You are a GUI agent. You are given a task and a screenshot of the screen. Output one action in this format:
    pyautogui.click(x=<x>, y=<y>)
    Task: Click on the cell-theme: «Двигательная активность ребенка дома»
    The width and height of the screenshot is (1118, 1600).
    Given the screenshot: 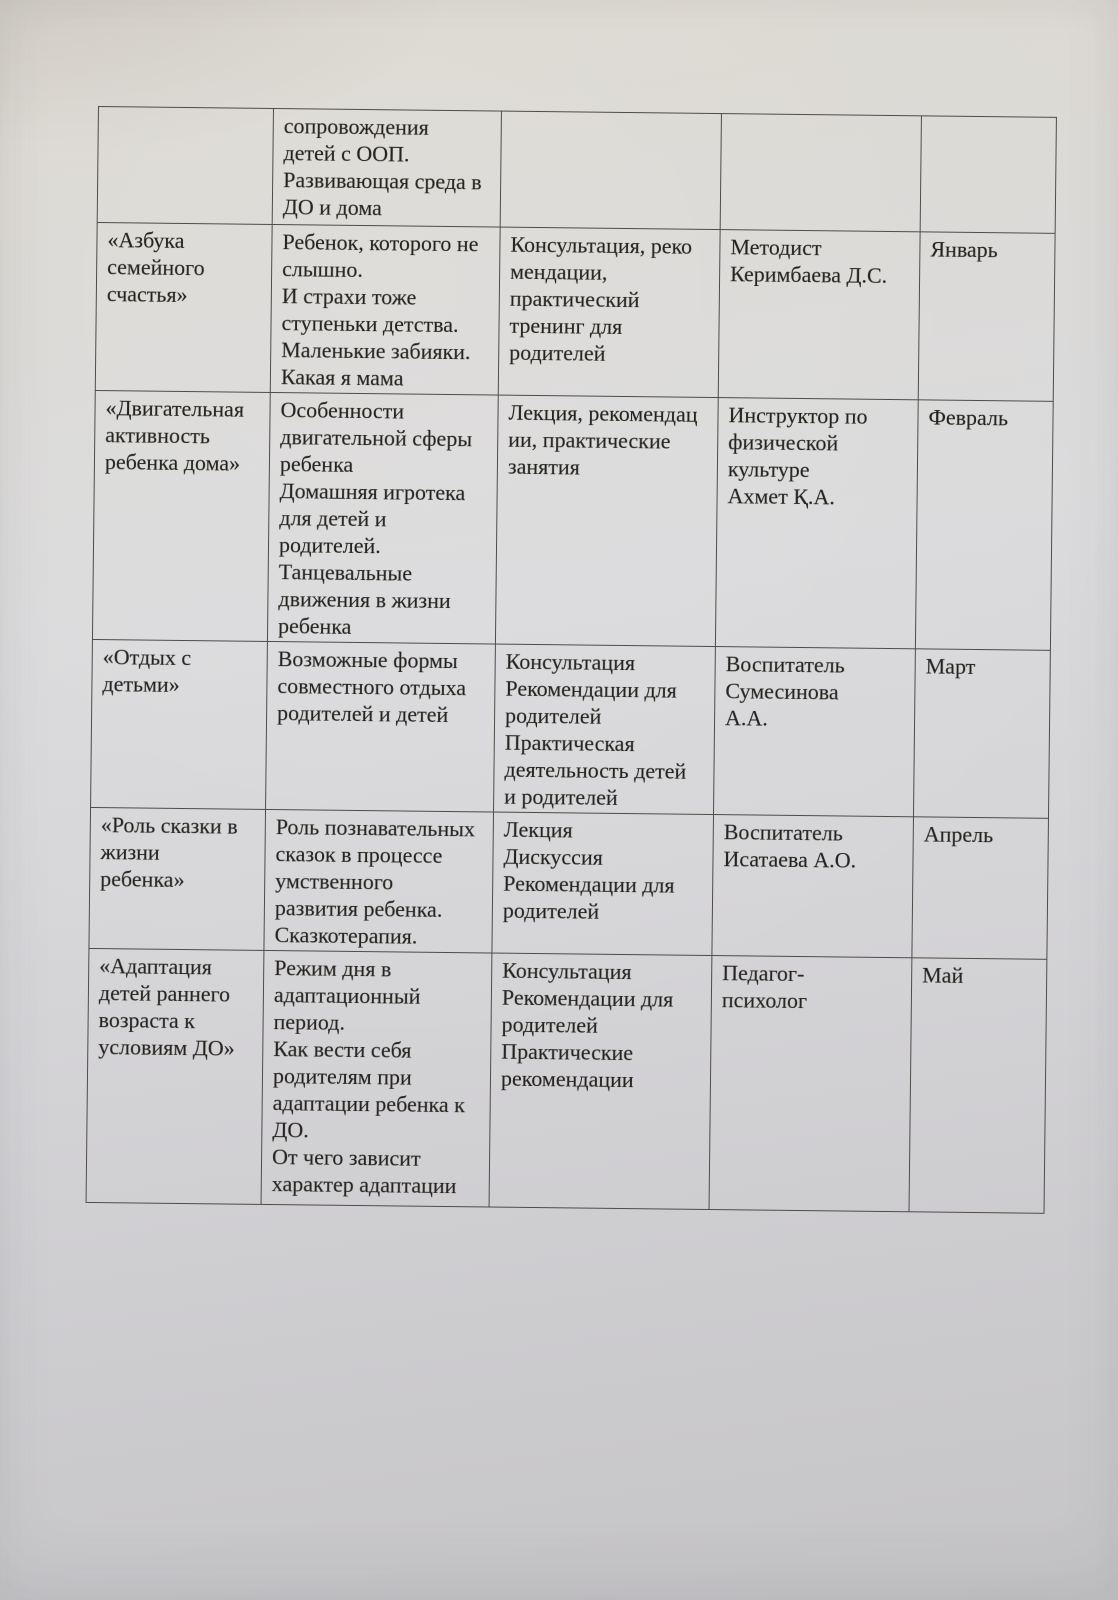 What is the action you would take?
    pyautogui.click(x=181, y=516)
    